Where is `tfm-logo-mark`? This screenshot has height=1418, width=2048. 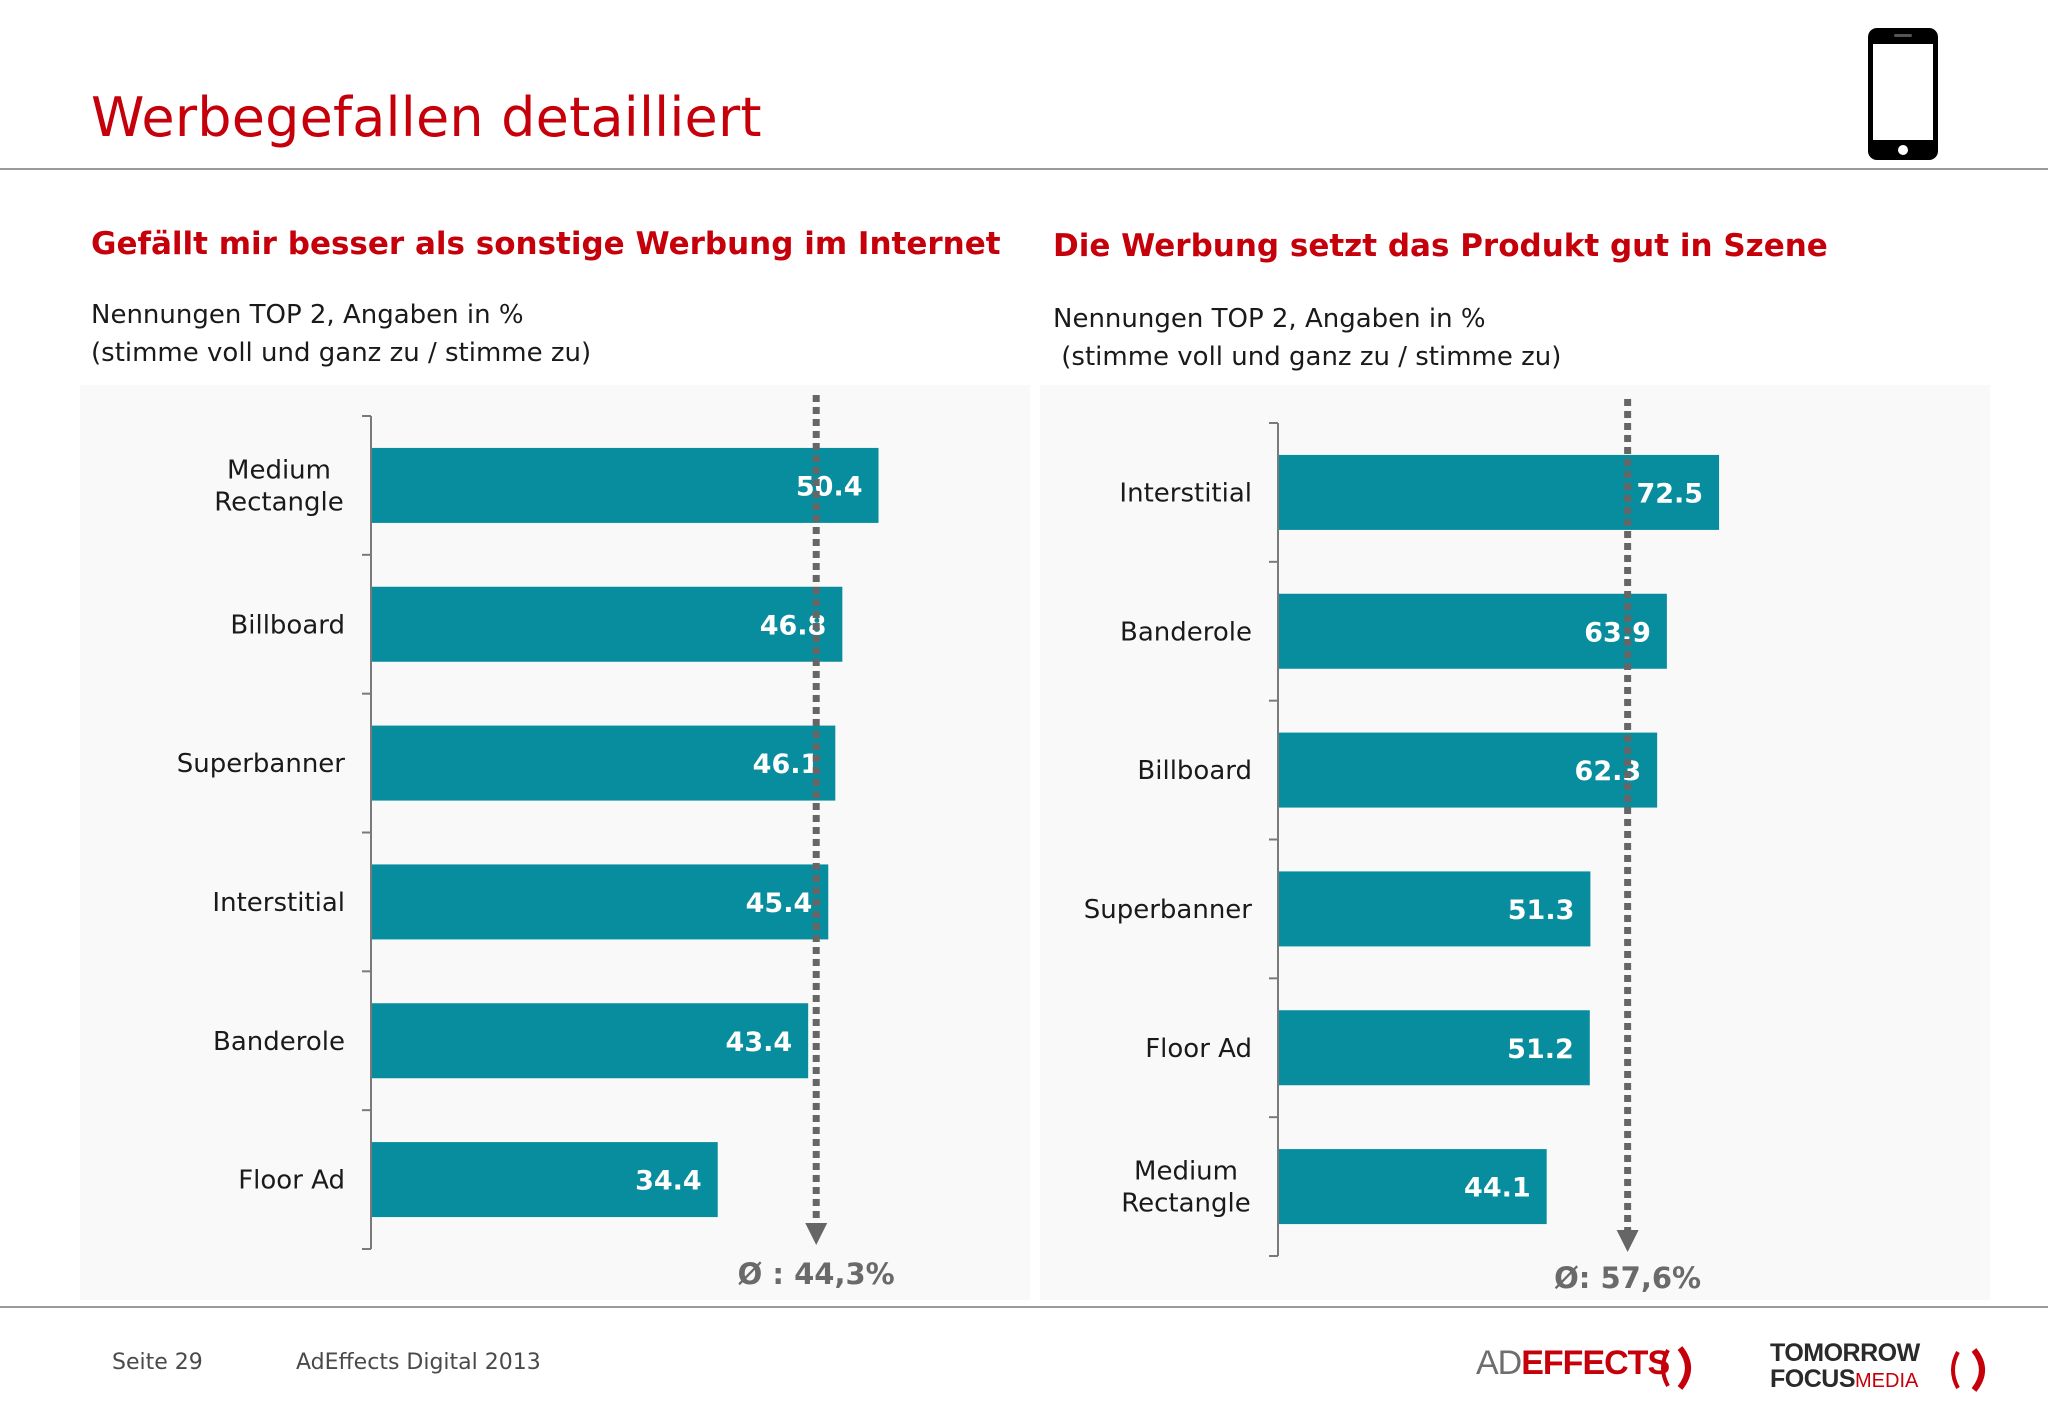
tfm-logo-mark is located at coordinates (1968, 1370).